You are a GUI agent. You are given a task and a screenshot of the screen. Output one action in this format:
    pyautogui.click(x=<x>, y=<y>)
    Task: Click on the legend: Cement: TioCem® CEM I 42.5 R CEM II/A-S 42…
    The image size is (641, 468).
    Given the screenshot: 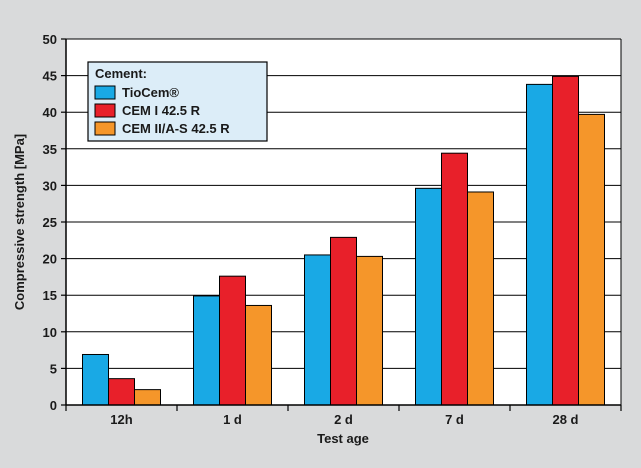 What is the action you would take?
    pyautogui.click(x=177, y=101)
    